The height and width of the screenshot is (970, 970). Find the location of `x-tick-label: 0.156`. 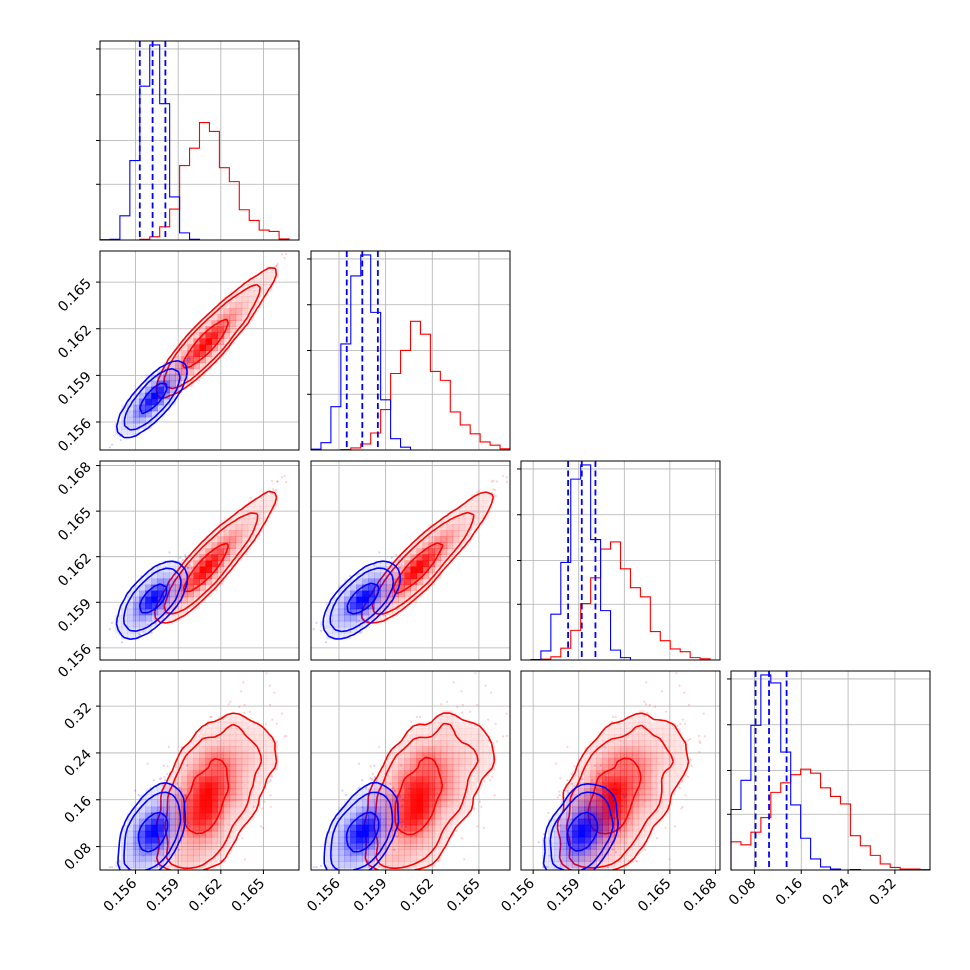

x-tick-label: 0.156 is located at coordinates (121, 895).